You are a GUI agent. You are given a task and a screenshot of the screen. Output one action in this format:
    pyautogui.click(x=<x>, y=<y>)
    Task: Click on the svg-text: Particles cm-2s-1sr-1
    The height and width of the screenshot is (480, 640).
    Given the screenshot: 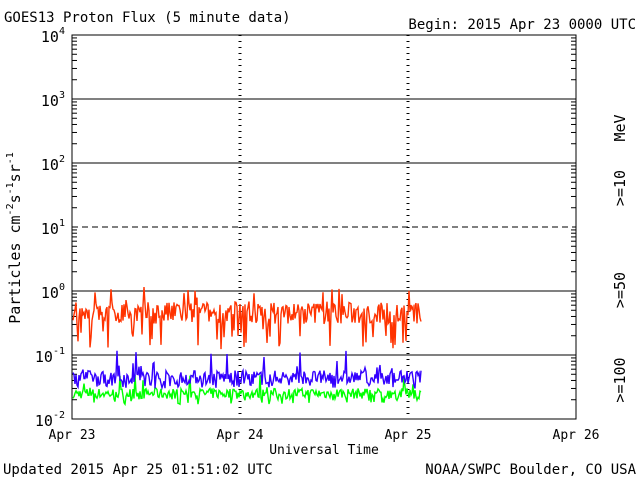 What is the action you would take?
    pyautogui.click(x=14, y=238)
    